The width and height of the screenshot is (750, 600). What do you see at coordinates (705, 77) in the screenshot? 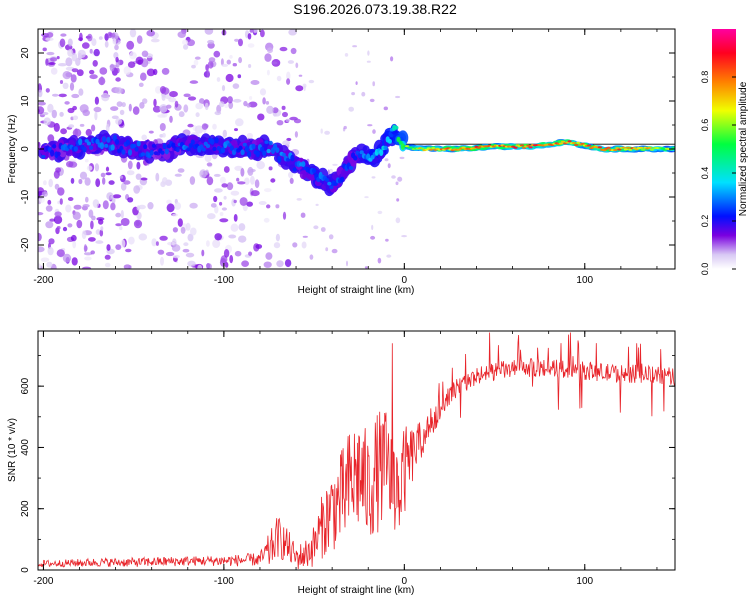
I see `colorbar-tick-label: 0.8` at bounding box center [705, 77].